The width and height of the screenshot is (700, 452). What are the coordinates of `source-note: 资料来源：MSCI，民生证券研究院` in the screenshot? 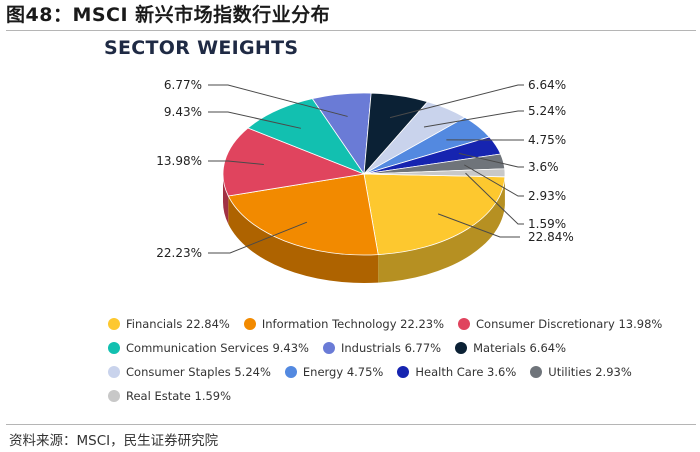 It's located at (114, 441).